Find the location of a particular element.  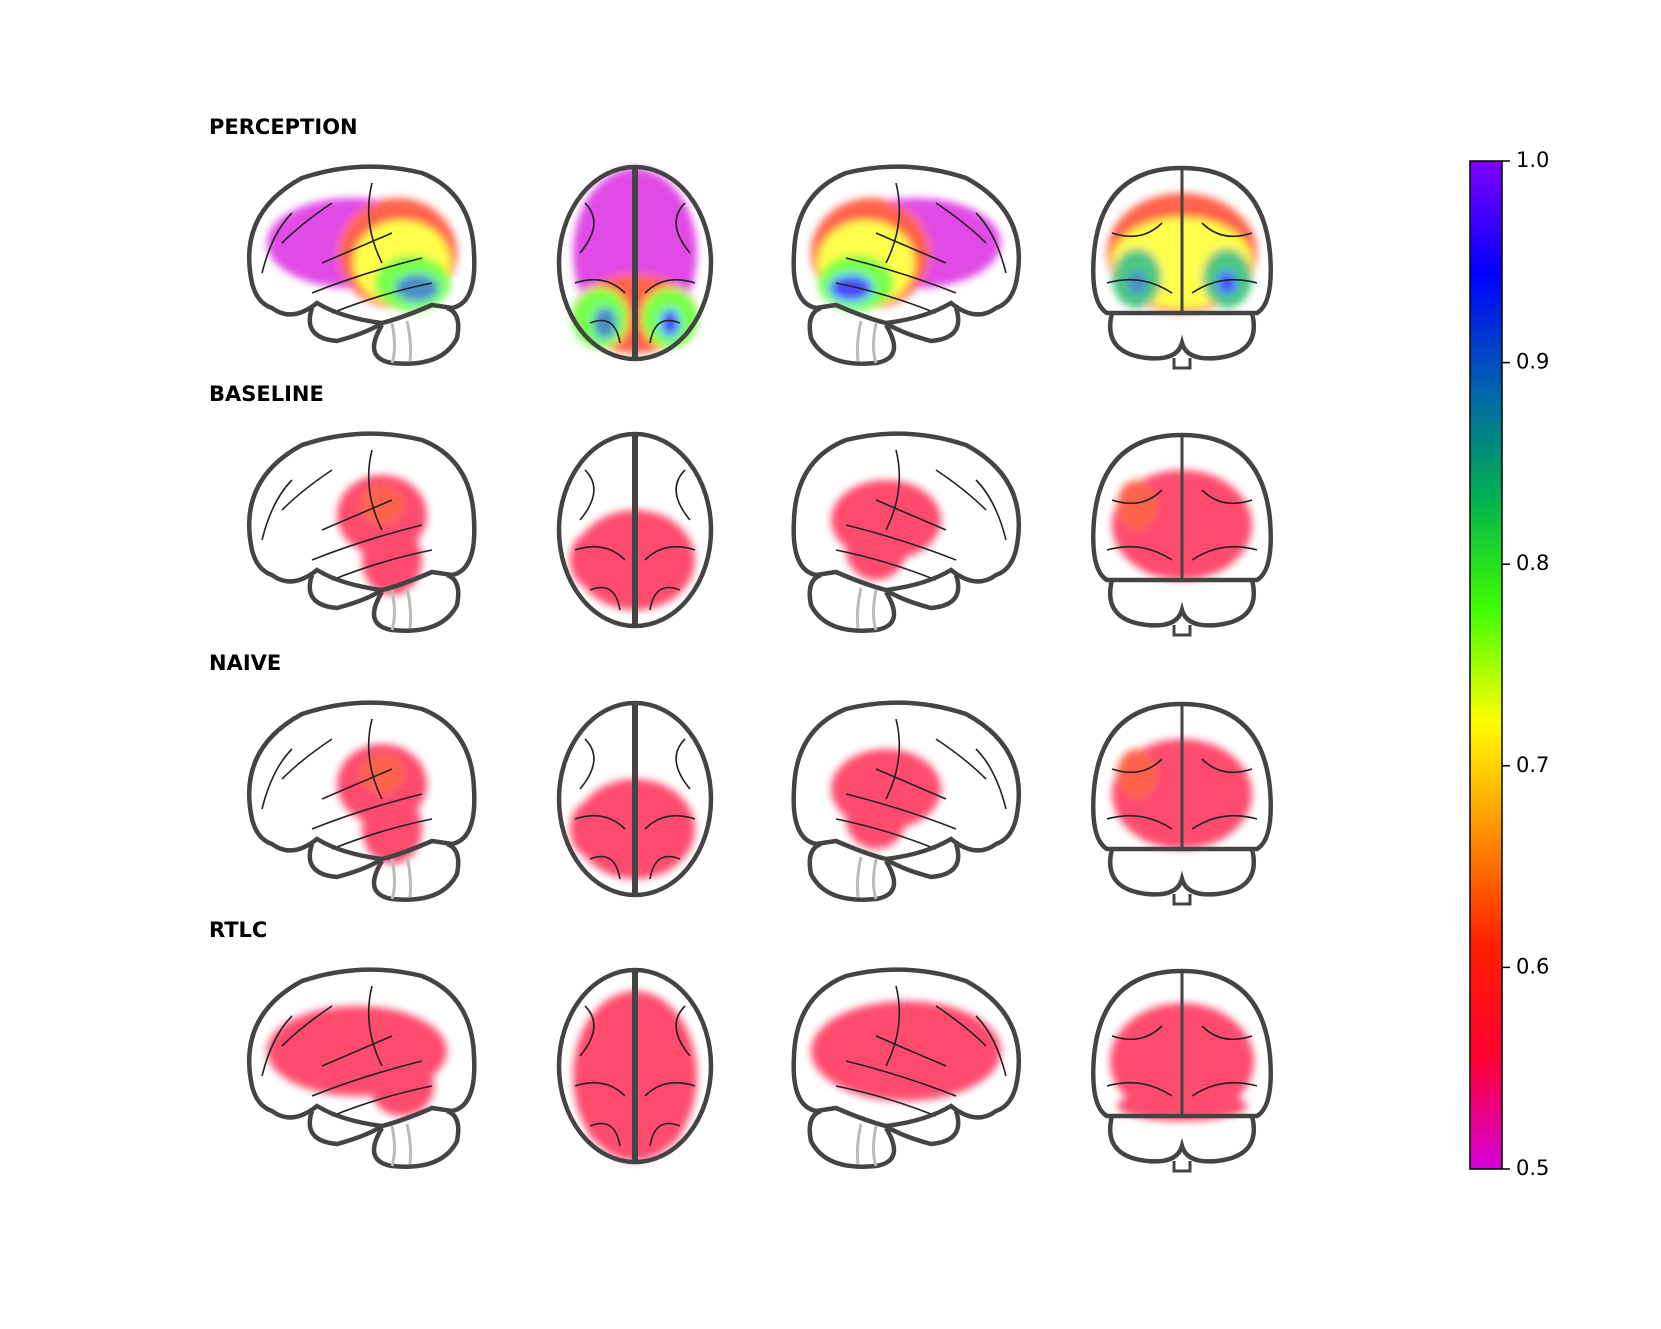

colorbar is located at coordinates (1486, 665).